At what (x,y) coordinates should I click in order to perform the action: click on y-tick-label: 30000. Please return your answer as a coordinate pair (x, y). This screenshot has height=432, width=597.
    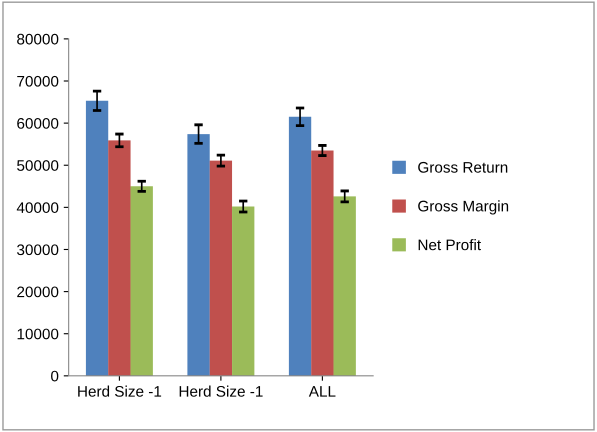
    Looking at the image, I should click on (37, 250).